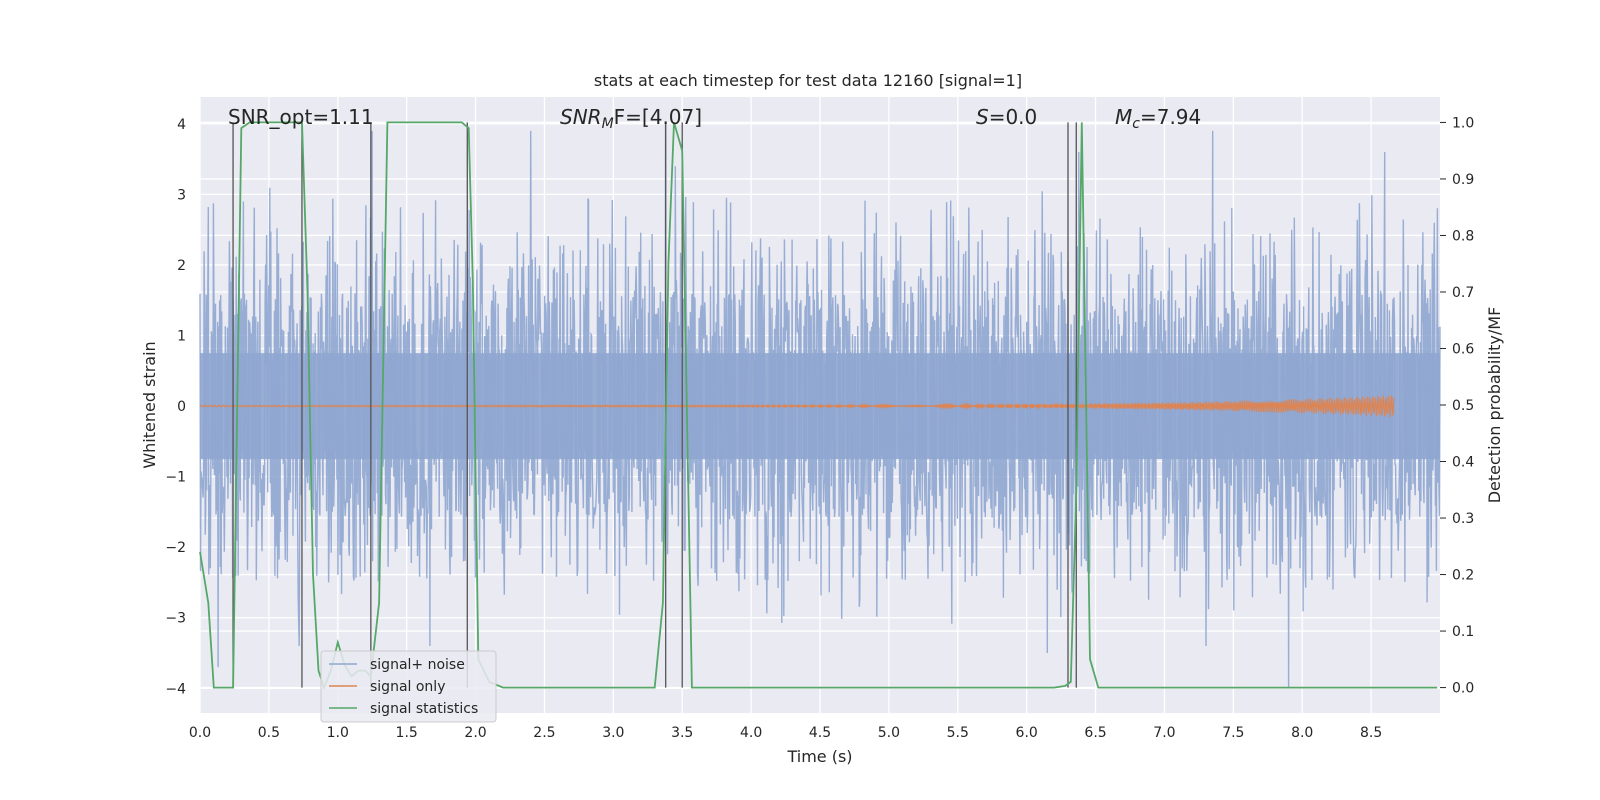  I want to click on y-tick-label: 3, so click(181, 195).